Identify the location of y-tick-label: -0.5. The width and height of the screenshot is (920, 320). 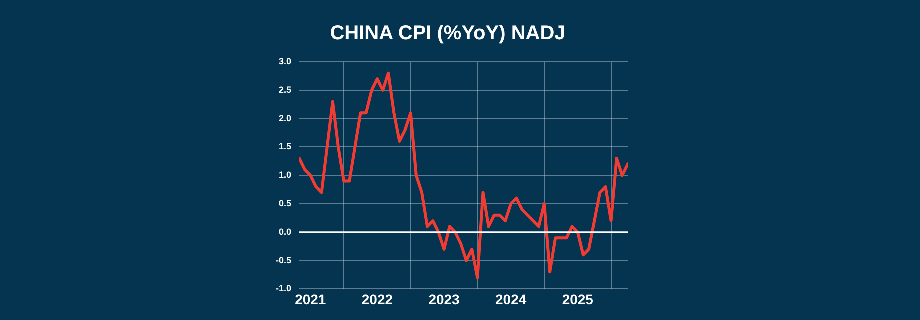
(284, 260).